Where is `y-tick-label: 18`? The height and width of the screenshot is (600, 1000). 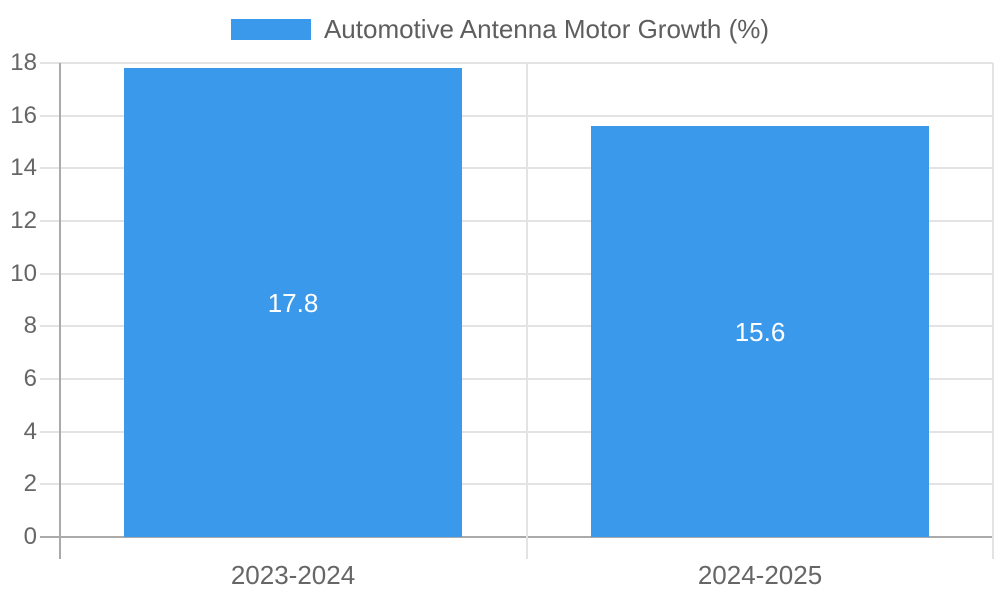 y-tick-label: 18 is located at coordinates (23, 62).